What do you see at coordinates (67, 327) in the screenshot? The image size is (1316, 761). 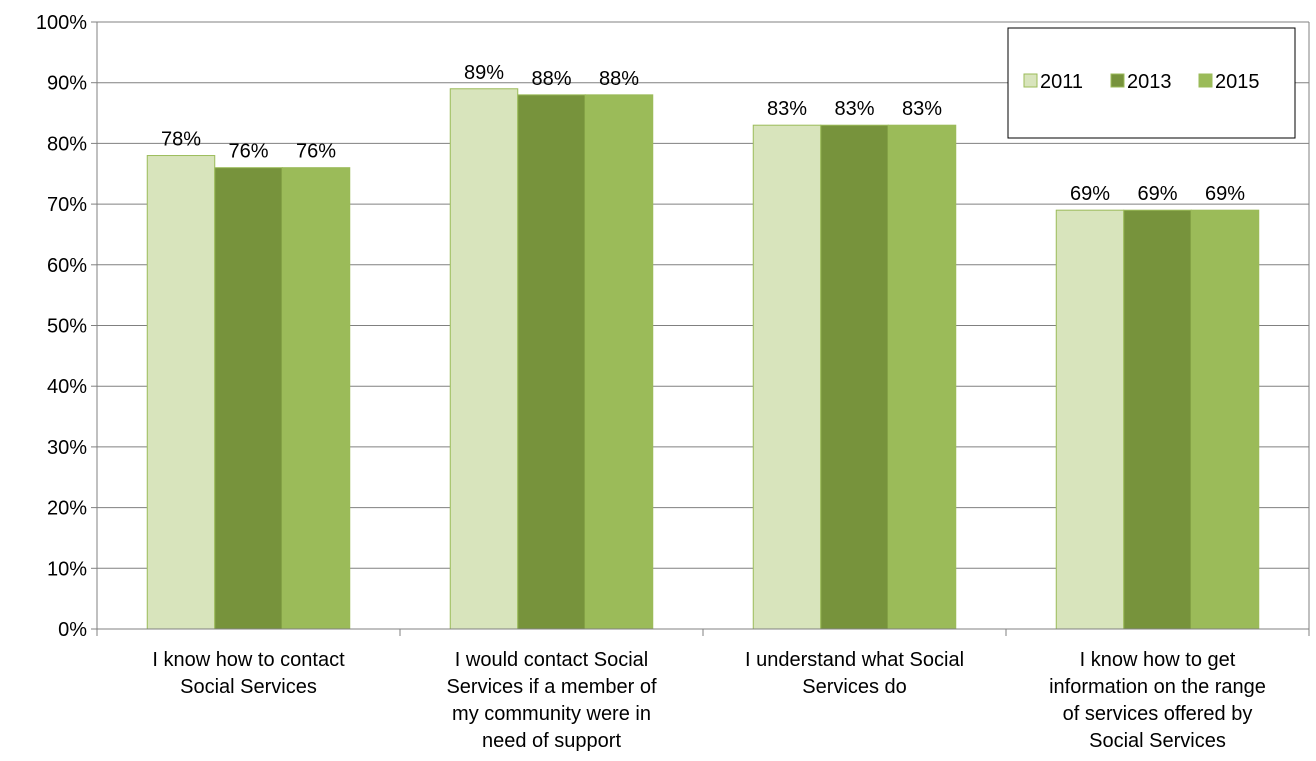 I see `y-tick-label: 50%` at bounding box center [67, 327].